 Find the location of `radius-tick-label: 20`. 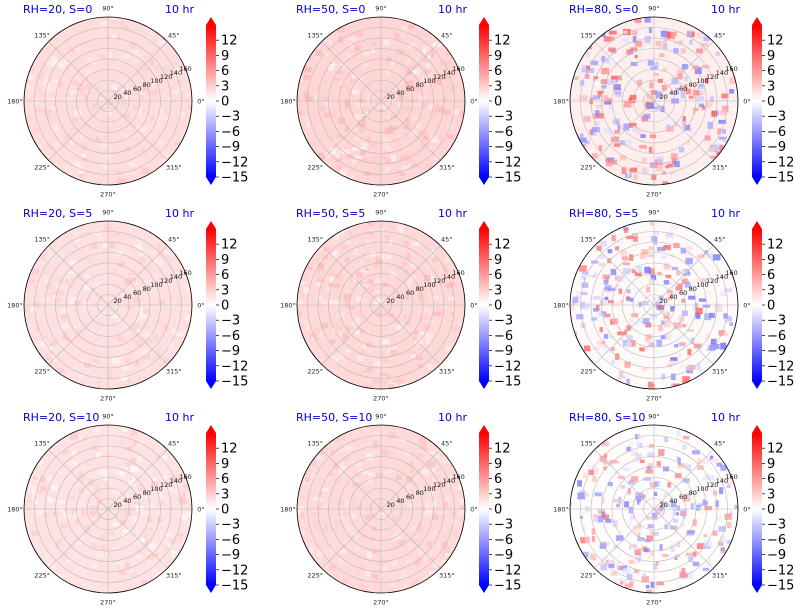

radius-tick-label: 20 is located at coordinates (391, 505).